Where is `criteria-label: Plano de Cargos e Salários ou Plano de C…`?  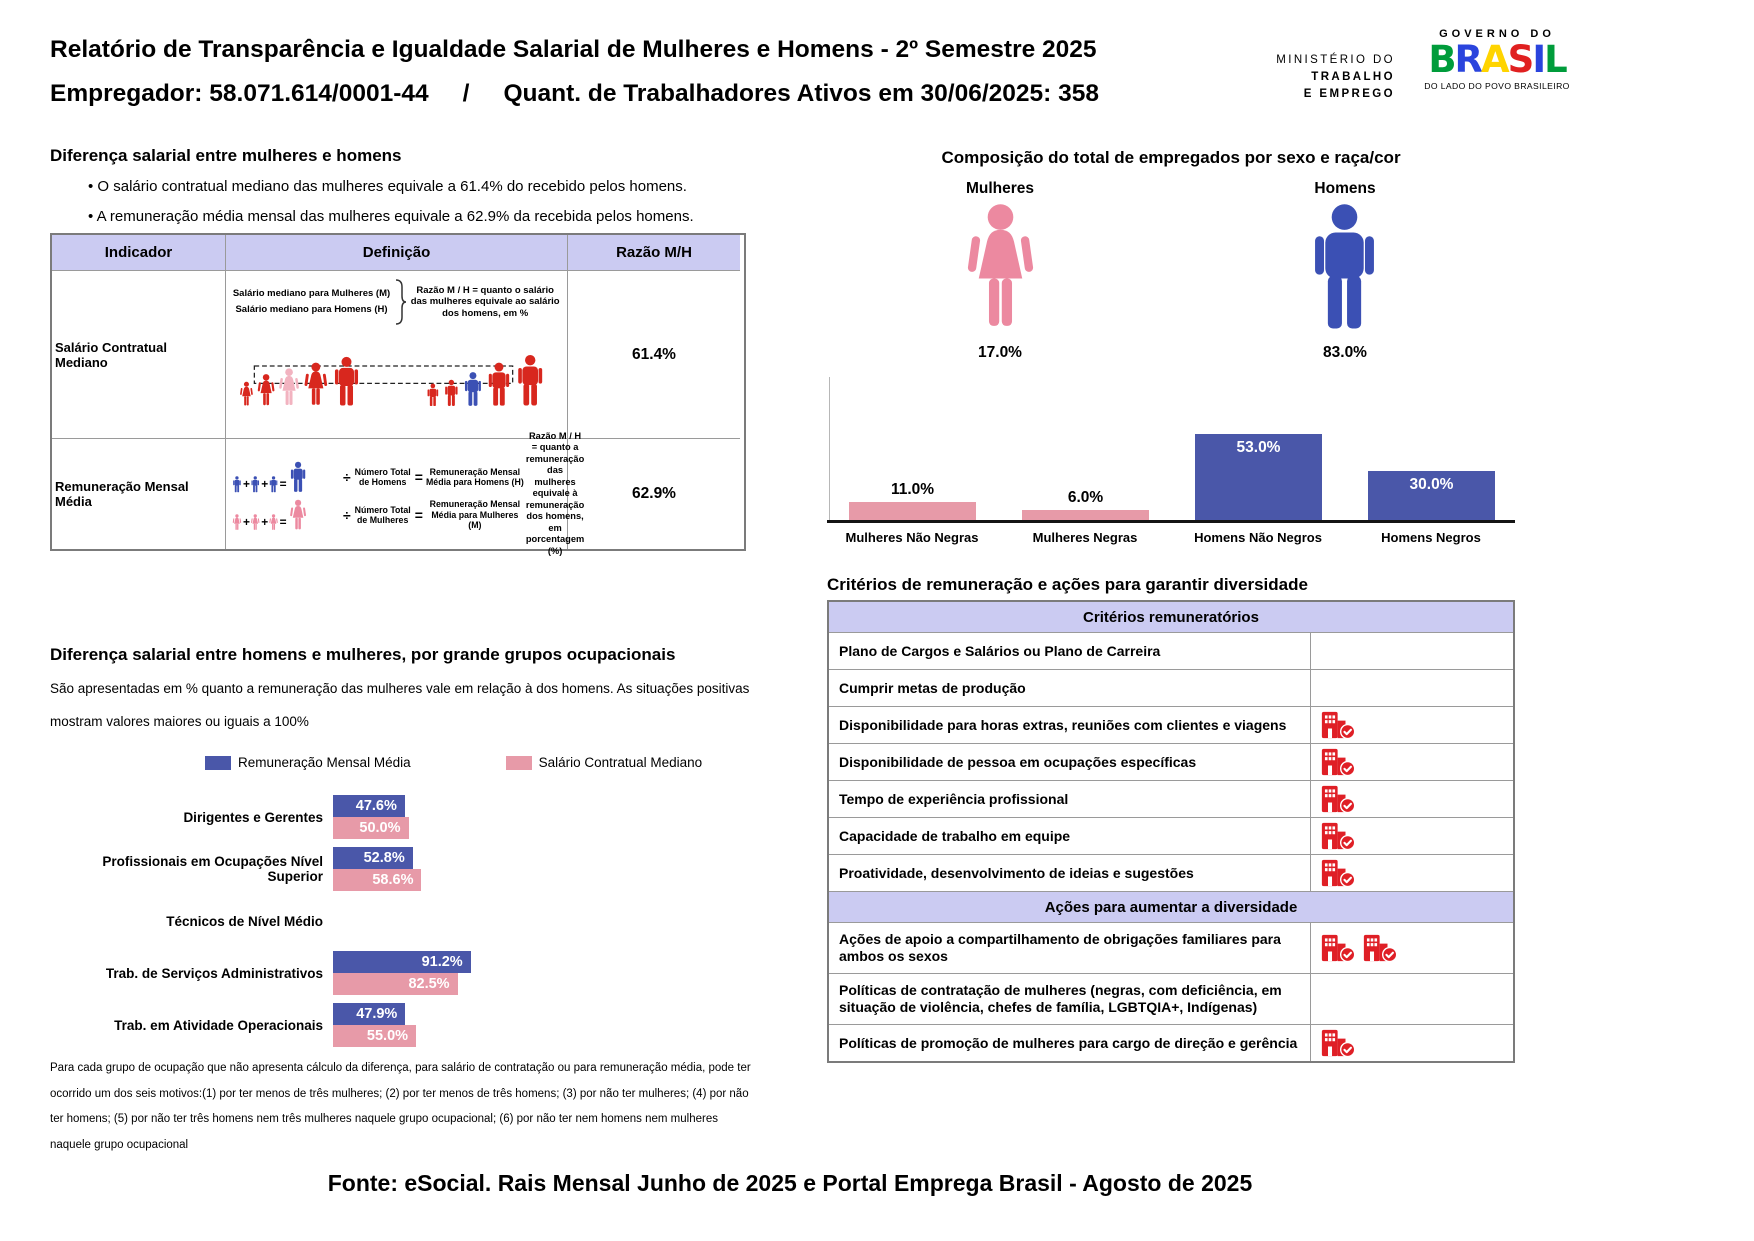
criteria-label: Plano de Cargos e Salários ou Plano de C… is located at coordinates (1000, 650).